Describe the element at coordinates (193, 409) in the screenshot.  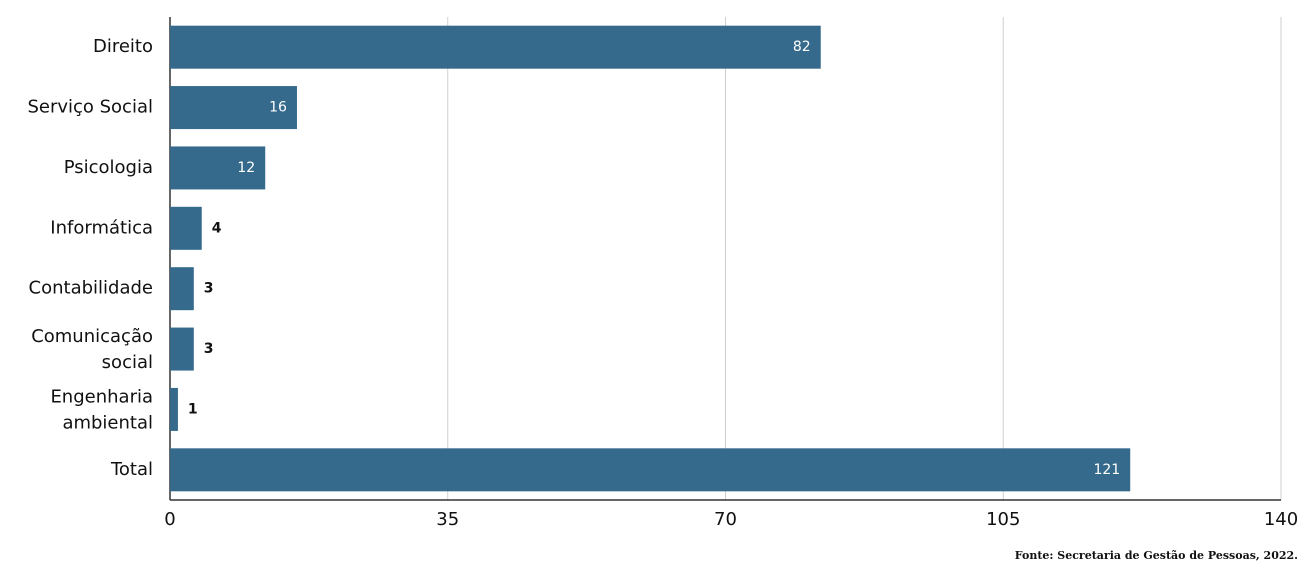
I see `value-label: 1` at that location.